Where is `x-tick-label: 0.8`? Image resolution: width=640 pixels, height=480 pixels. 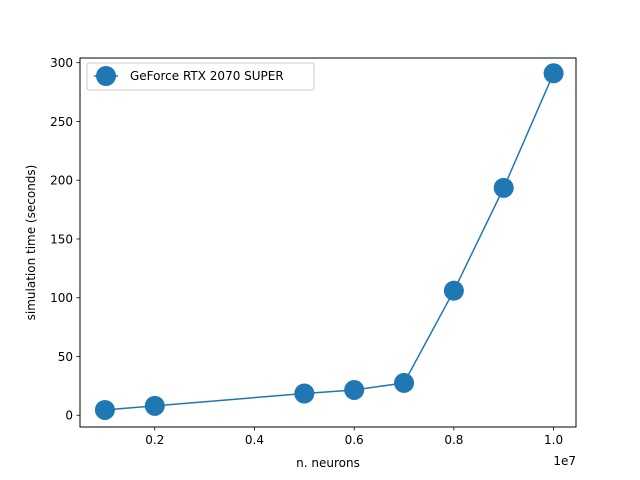
x-tick-label: 0.8 is located at coordinates (453, 440).